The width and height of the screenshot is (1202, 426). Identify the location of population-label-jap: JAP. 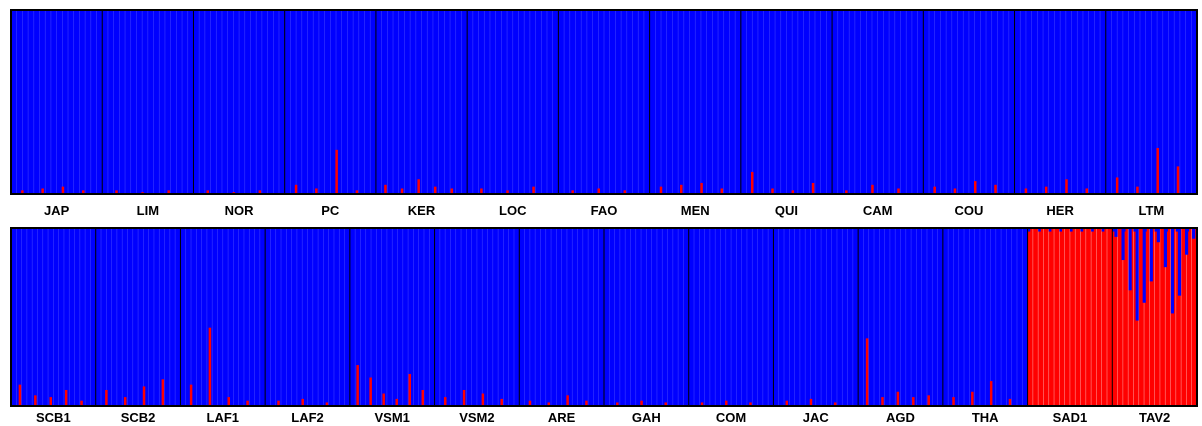
(57, 210).